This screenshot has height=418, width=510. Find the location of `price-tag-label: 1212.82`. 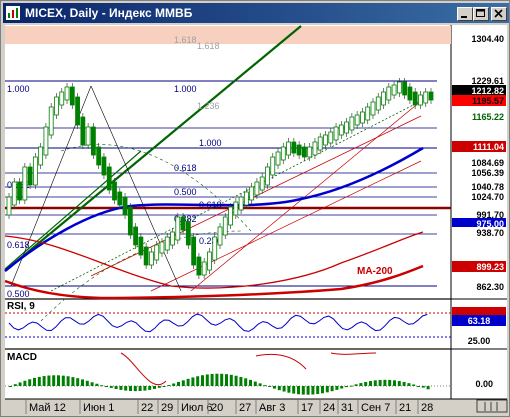

price-tag-label: 1212.82 is located at coordinates (487, 91).